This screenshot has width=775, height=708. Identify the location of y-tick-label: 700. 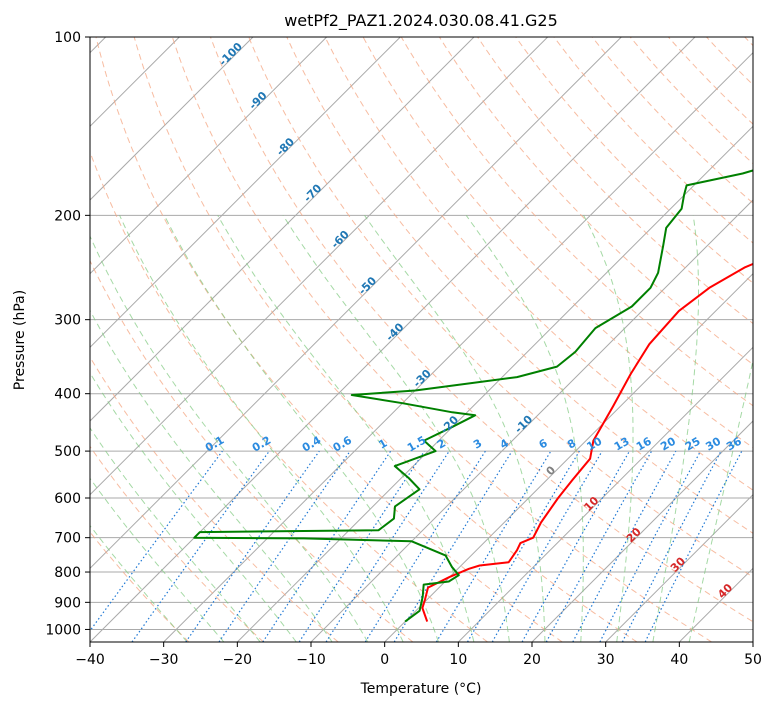
(67, 539).